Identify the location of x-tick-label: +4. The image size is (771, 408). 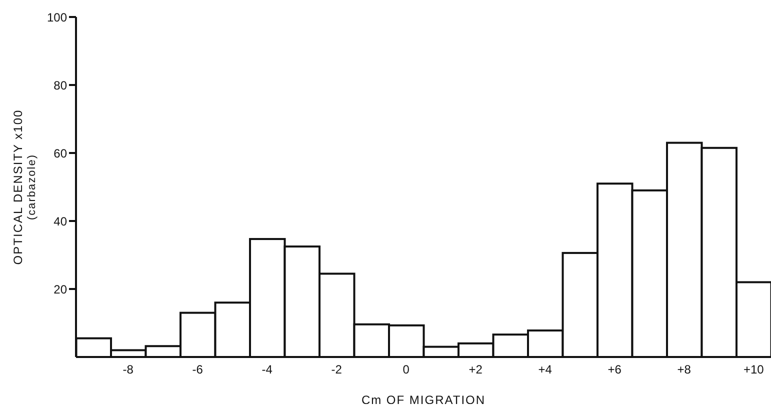
(545, 369).